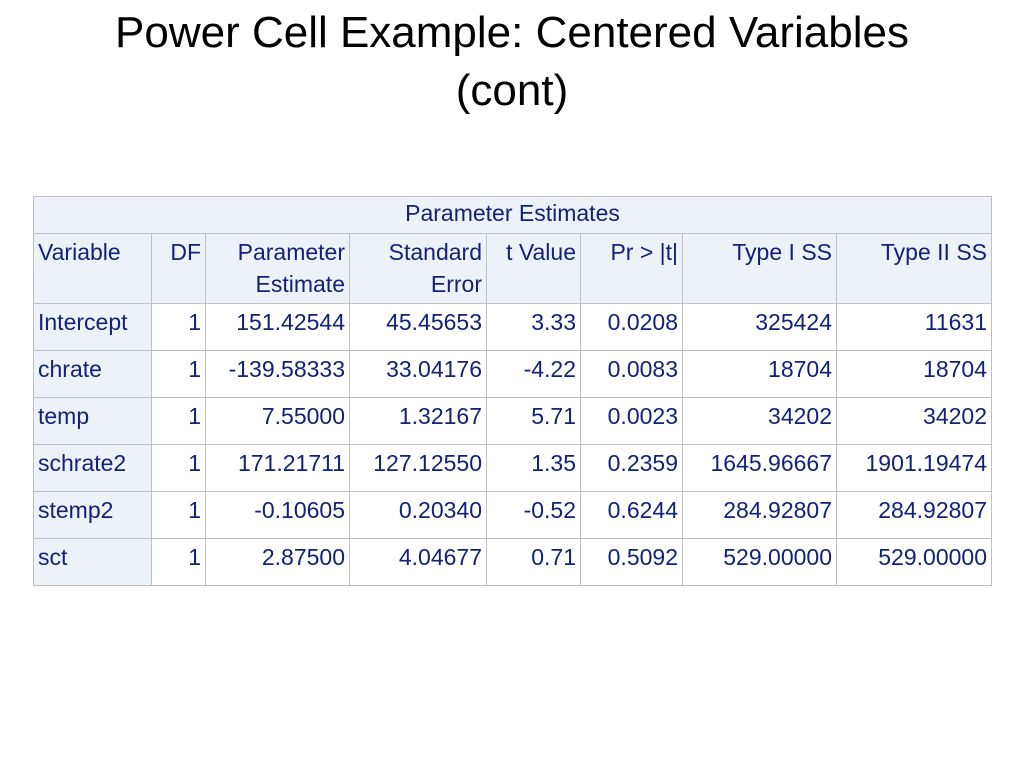 The width and height of the screenshot is (1024, 768). What do you see at coordinates (277, 268) in the screenshot?
I see `column-header-parameter-estimate: Parameter Estimate` at bounding box center [277, 268].